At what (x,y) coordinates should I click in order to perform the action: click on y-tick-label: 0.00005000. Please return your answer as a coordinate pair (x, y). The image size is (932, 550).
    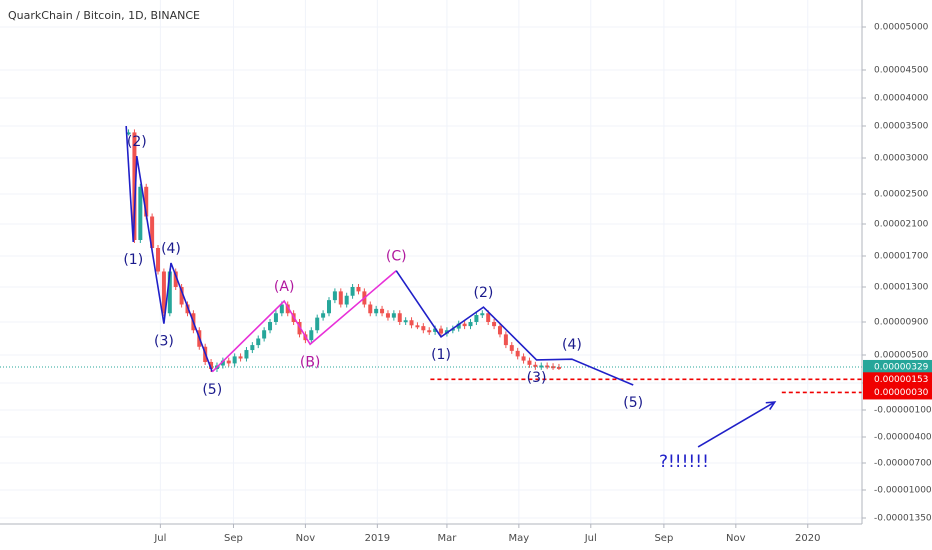
    Looking at the image, I should click on (901, 28).